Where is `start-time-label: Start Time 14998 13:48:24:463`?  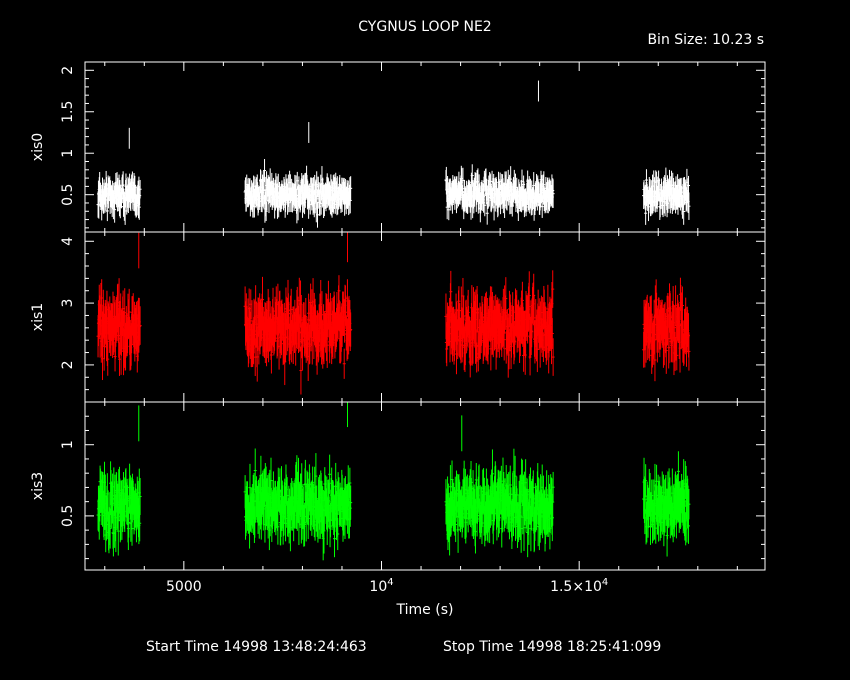
start-time-label: Start Time 14998 13:48:24:463 is located at coordinates (256, 647).